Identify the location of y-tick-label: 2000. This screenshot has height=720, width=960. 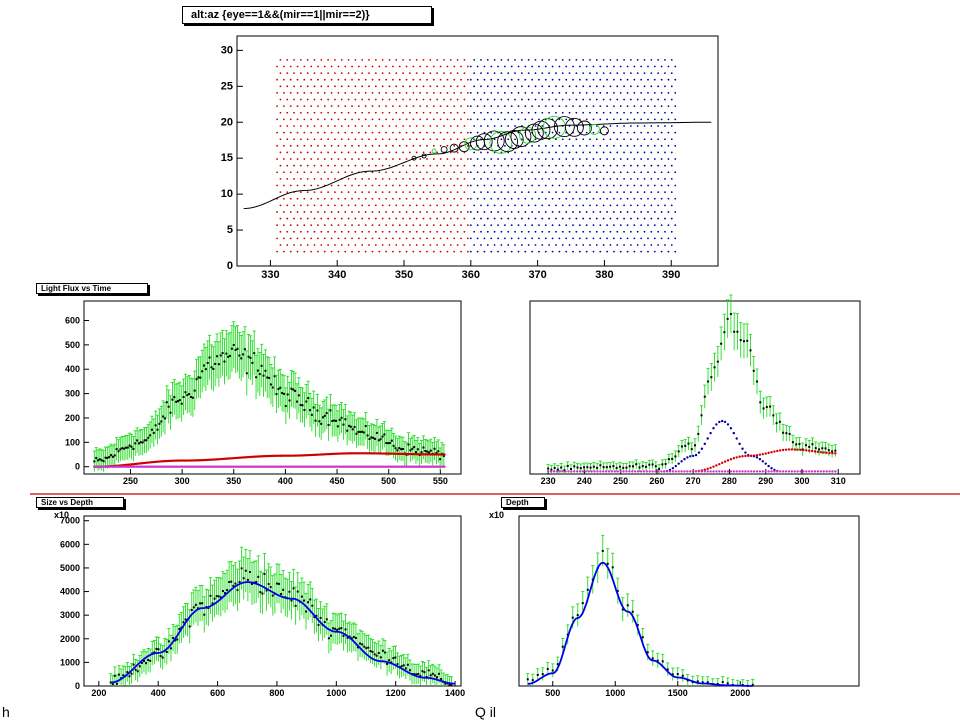
(70, 639).